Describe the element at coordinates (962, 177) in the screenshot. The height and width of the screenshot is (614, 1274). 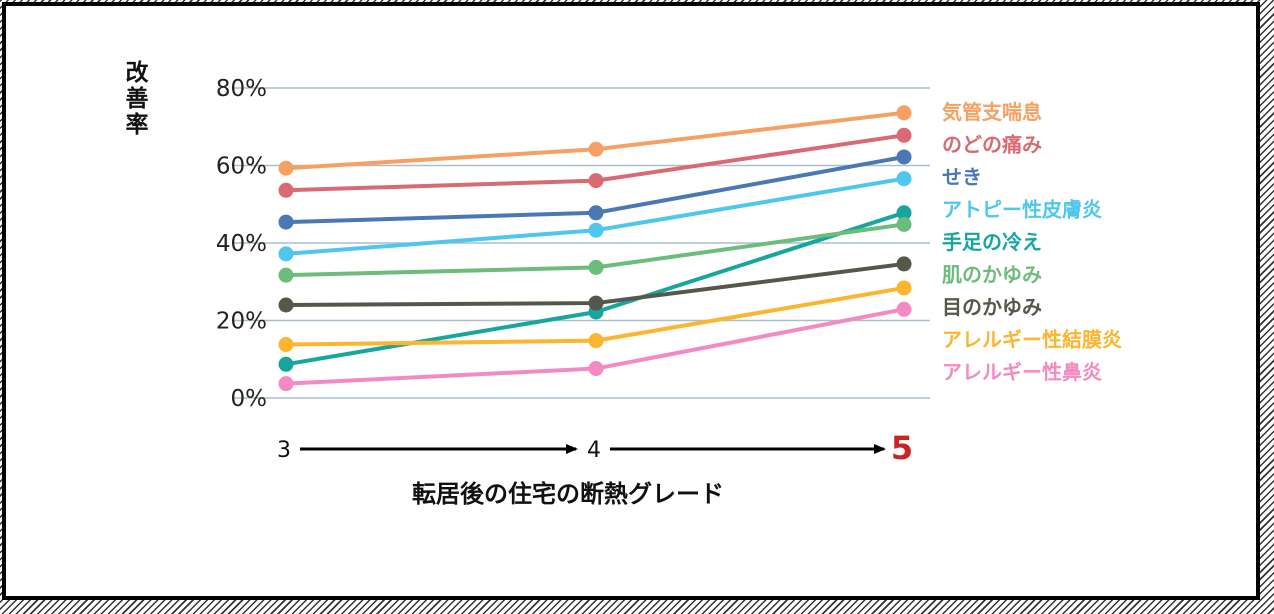
I see `legend-label: せき` at that location.